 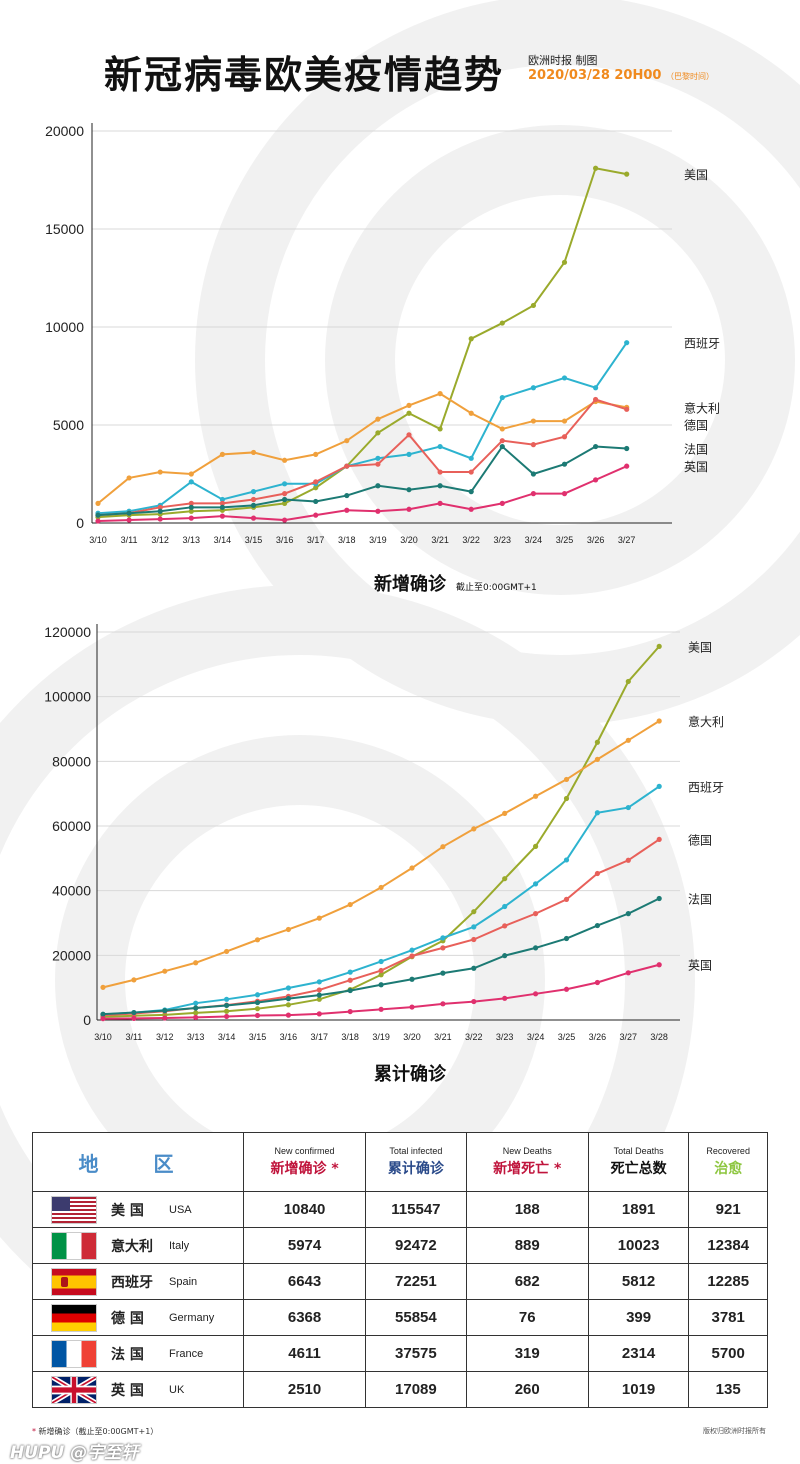 I want to click on table-row: 美 国 USA 10840 115547 188 1891 921, so click(x=400, y=1209).